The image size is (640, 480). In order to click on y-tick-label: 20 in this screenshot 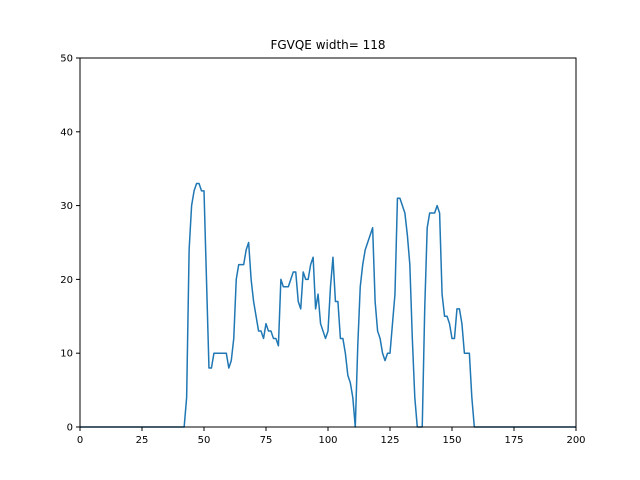, I will do `click(66, 280)`.